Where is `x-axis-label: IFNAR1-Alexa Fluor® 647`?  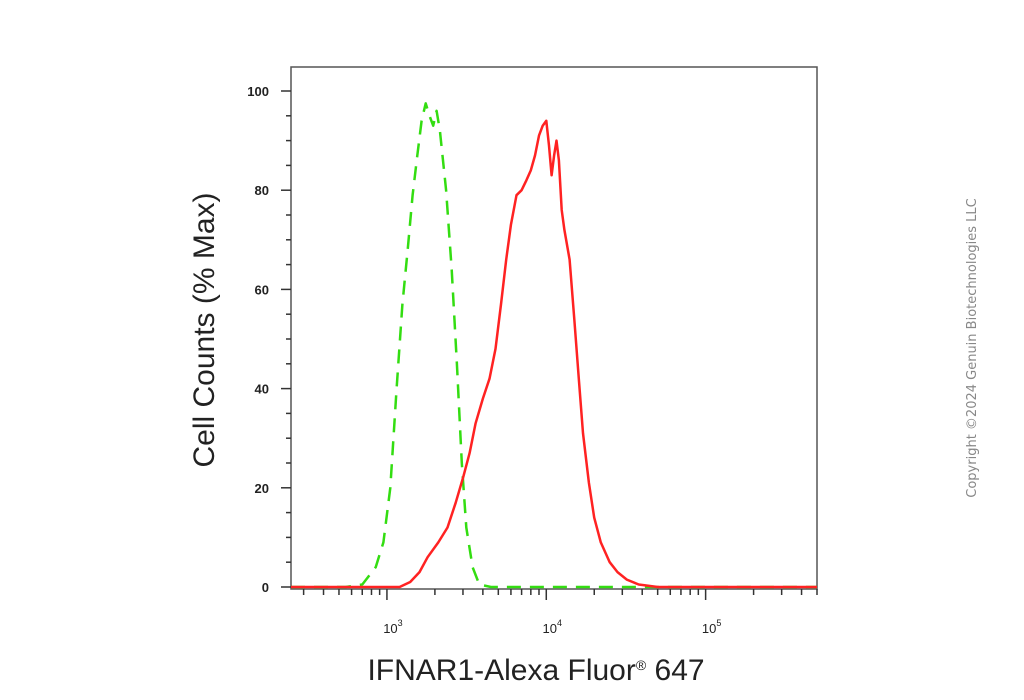 x-axis-label: IFNAR1-Alexa Fluor® 647 is located at coordinates (535, 670).